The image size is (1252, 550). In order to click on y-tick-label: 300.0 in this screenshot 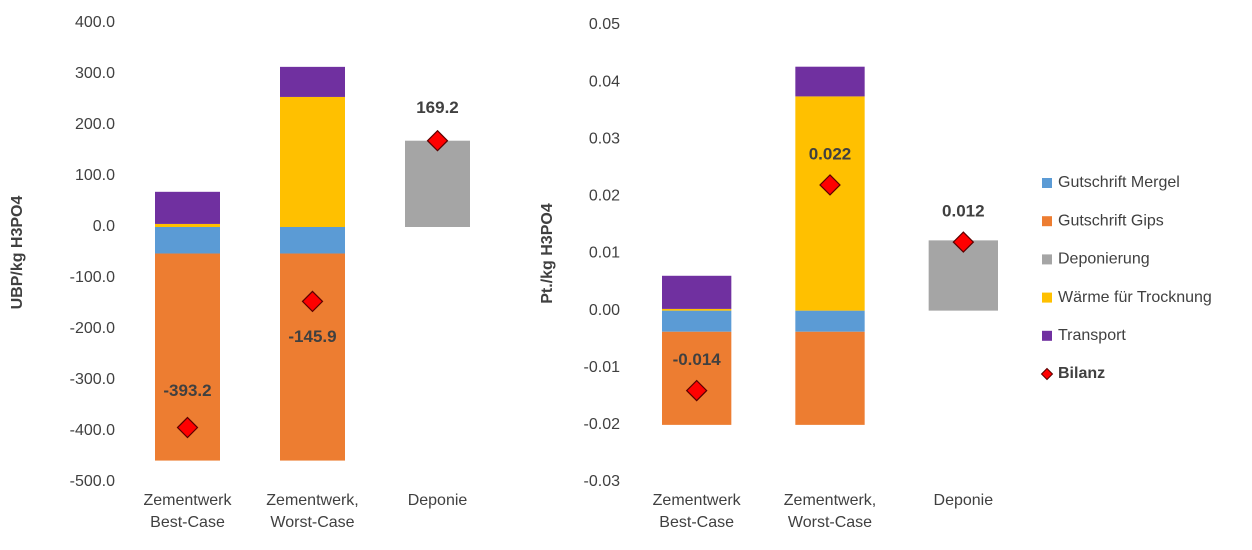, I will do `click(95, 73)`.